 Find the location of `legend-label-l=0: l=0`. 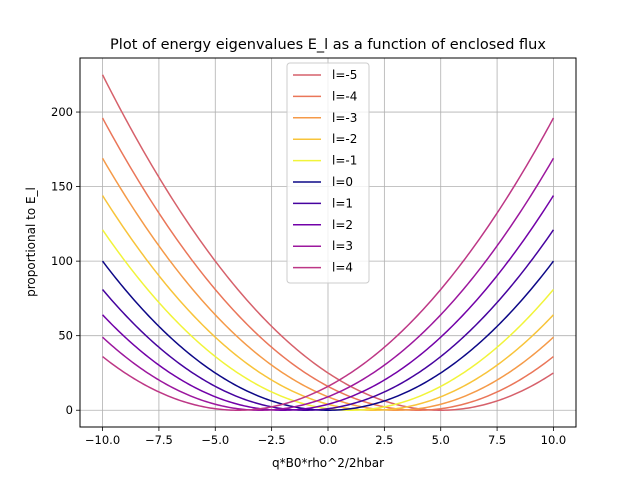

legend-label-l=0: l=0 is located at coordinates (342, 182).